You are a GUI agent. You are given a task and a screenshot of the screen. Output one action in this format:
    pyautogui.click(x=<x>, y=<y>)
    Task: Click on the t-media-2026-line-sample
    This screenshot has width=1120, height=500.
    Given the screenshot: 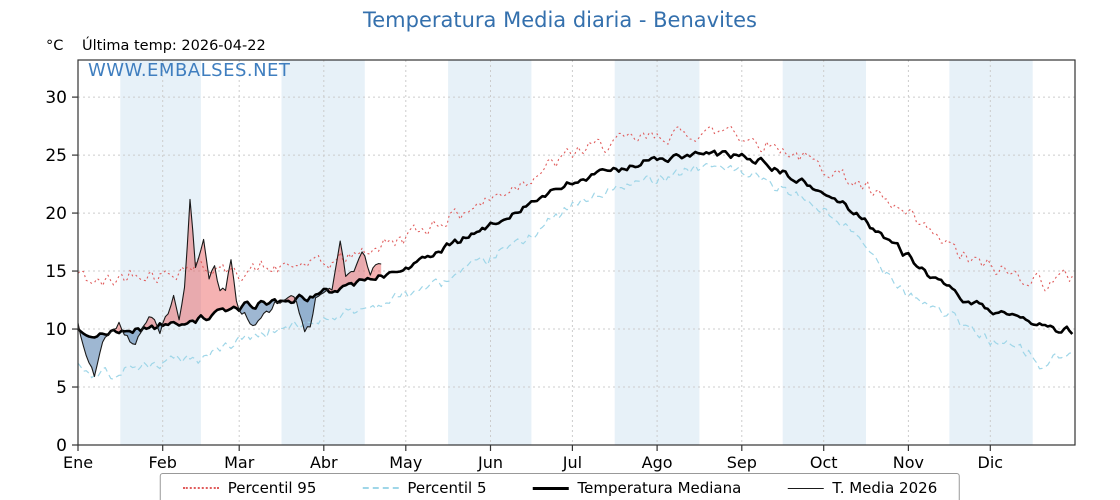 What is the action you would take?
    pyautogui.click(x=805, y=488)
    